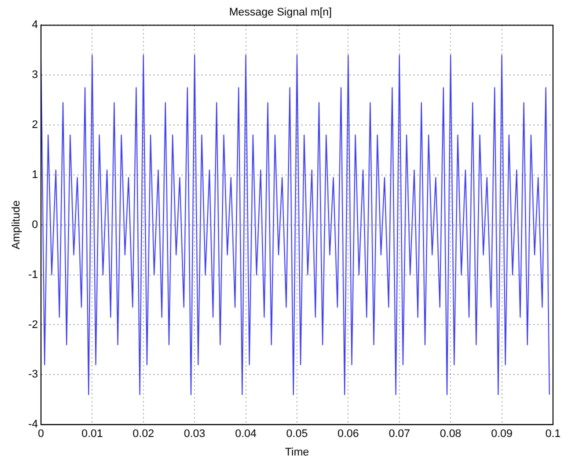 This screenshot has width=569, height=463. Describe the element at coordinates (33, 424) in the screenshot. I see `y-tick-label: -4` at that location.